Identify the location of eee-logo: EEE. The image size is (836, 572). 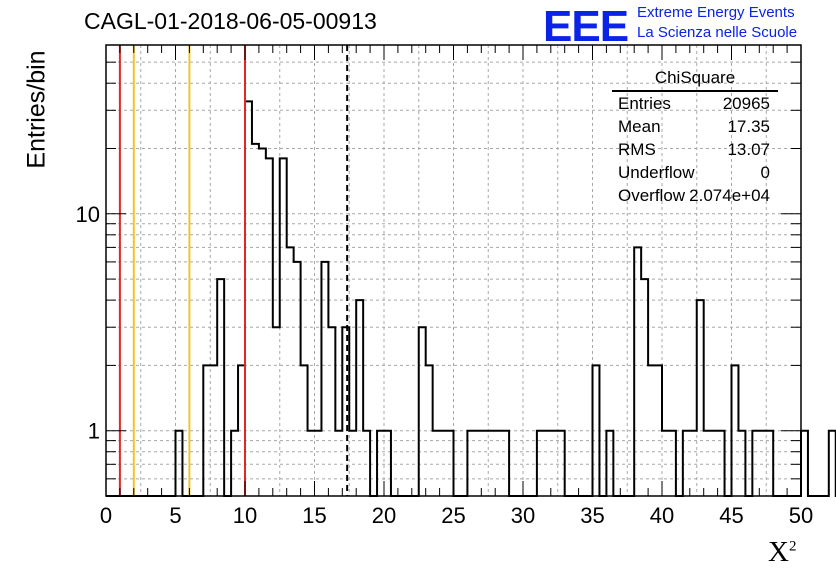
(586, 26).